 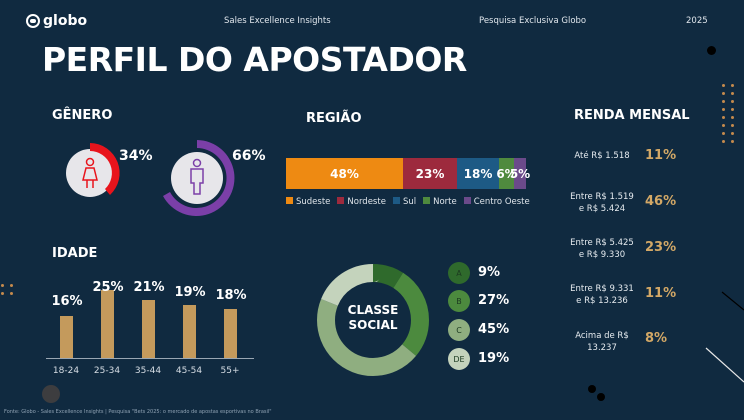 I want to click on age-label: 25-34, so click(x=107, y=371).